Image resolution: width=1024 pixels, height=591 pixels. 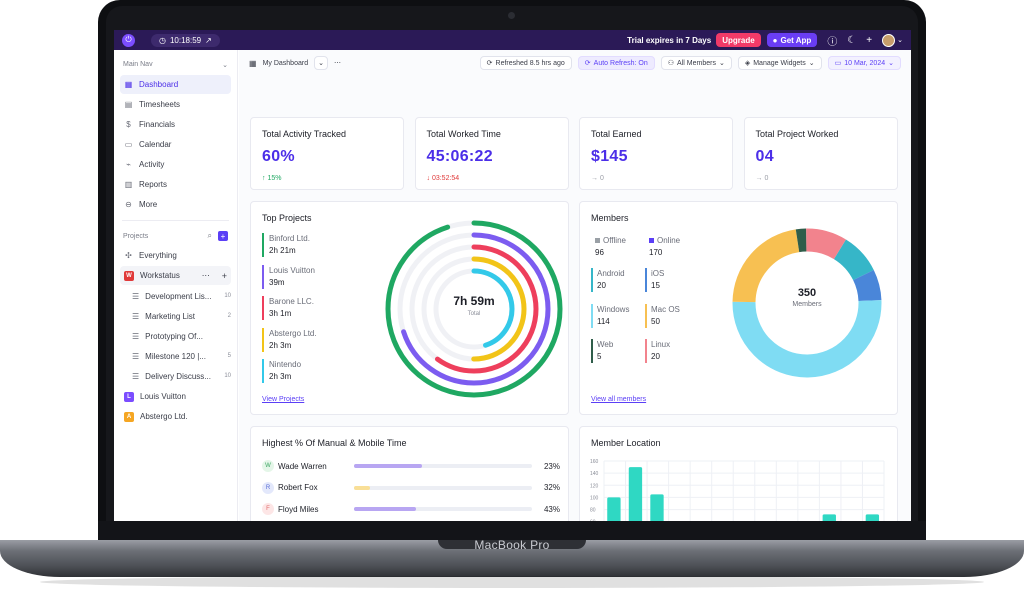 What do you see at coordinates (852, 40) in the screenshot?
I see `dark-mode-icon: ☾` at bounding box center [852, 40].